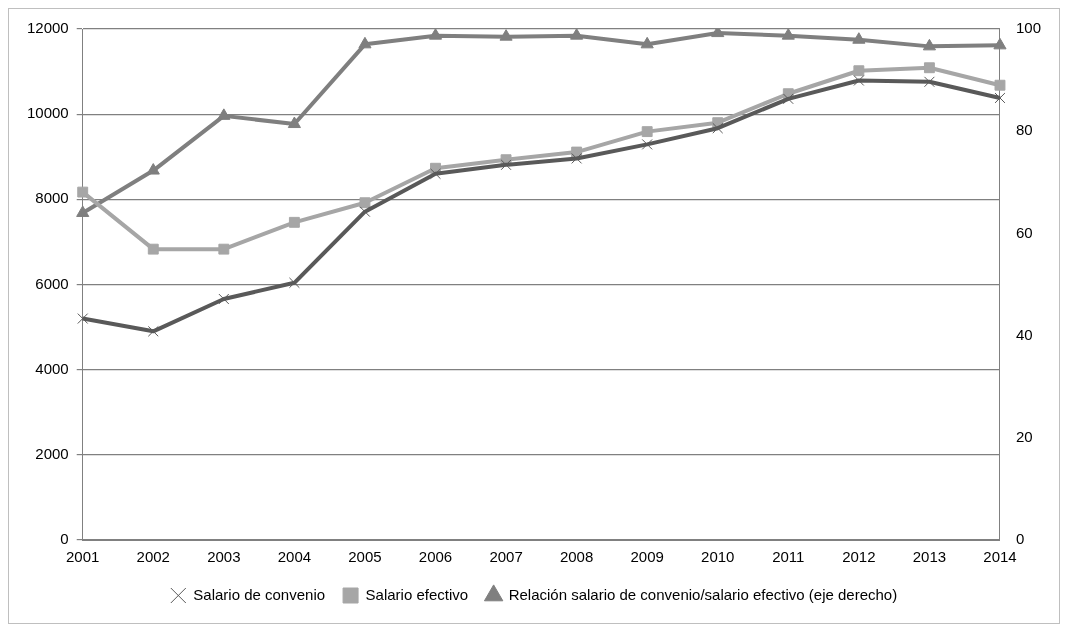 This screenshot has width=1070, height=634. What do you see at coordinates (576, 557) in the screenshot?
I see `x-tick-label: 2008` at bounding box center [576, 557].